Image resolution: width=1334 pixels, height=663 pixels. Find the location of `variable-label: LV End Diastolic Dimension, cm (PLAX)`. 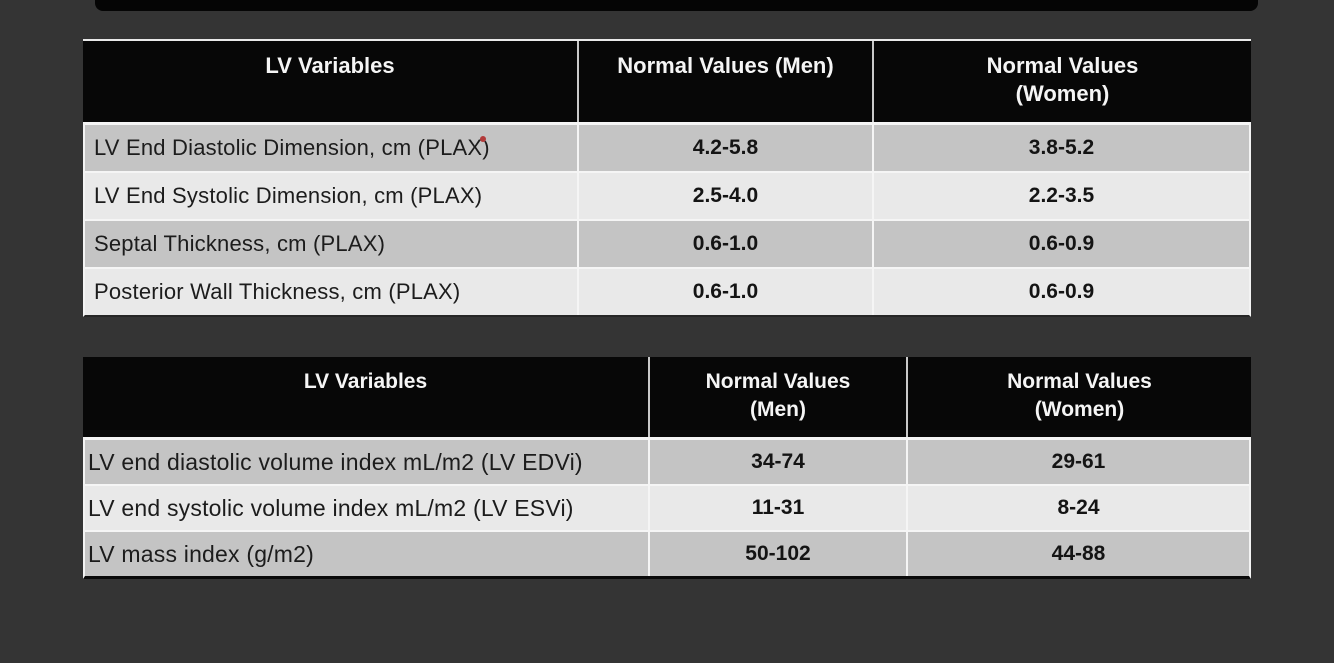

variable-label: LV End Diastolic Dimension, cm (PLAX) is located at coordinates (292, 147).